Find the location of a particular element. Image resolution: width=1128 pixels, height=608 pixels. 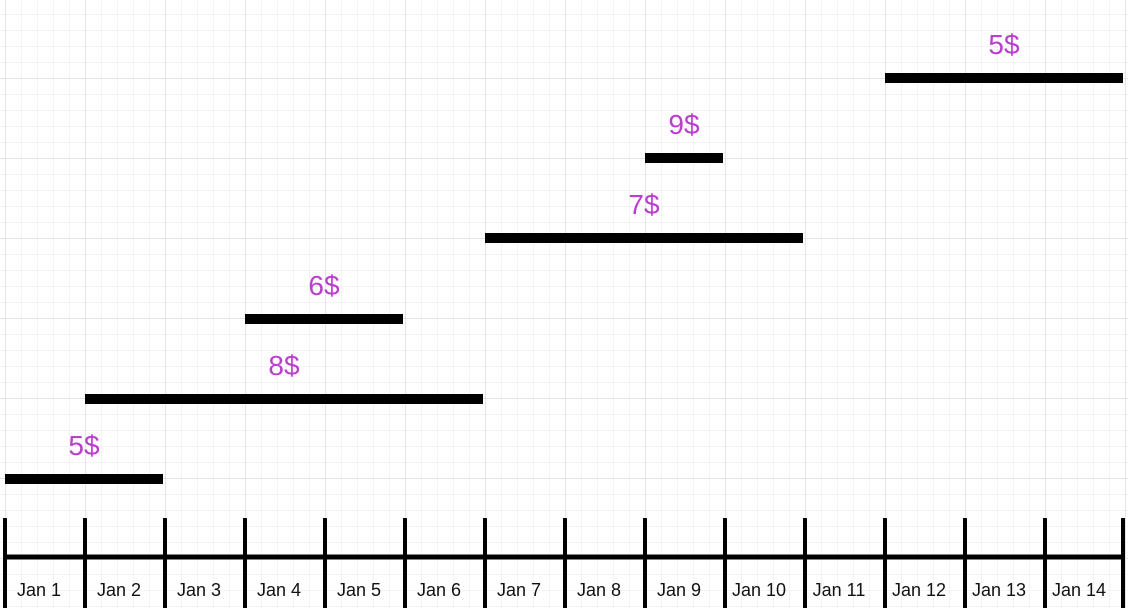

date-label: Jan 1 is located at coordinates (39, 590).